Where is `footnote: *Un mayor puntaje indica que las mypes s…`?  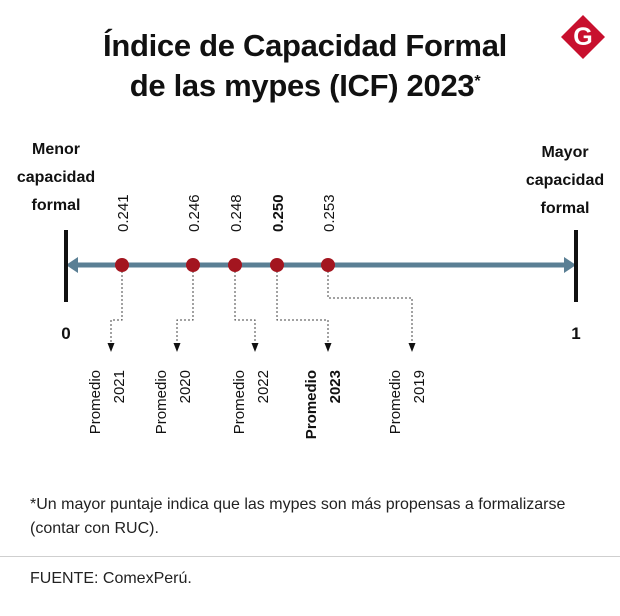 footnote: *Un mayor puntaje indica que las mypes s… is located at coordinates (298, 516).